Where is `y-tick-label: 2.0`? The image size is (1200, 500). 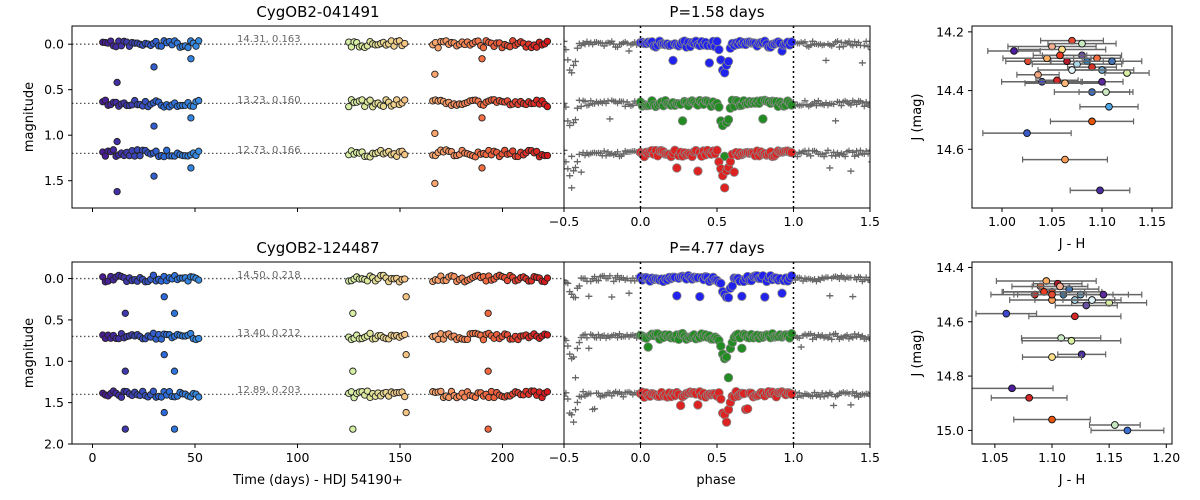
y-tick-label: 2.0 is located at coordinates (54, 444).